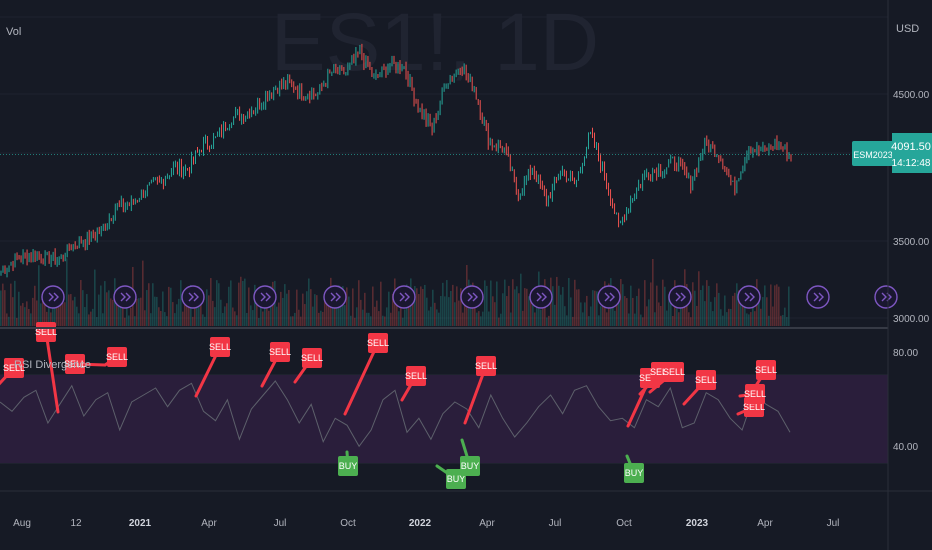 Image resolution: width=932 pixels, height=550 pixels. What do you see at coordinates (487, 523) in the screenshot?
I see `time-tick-label: Apr` at bounding box center [487, 523].